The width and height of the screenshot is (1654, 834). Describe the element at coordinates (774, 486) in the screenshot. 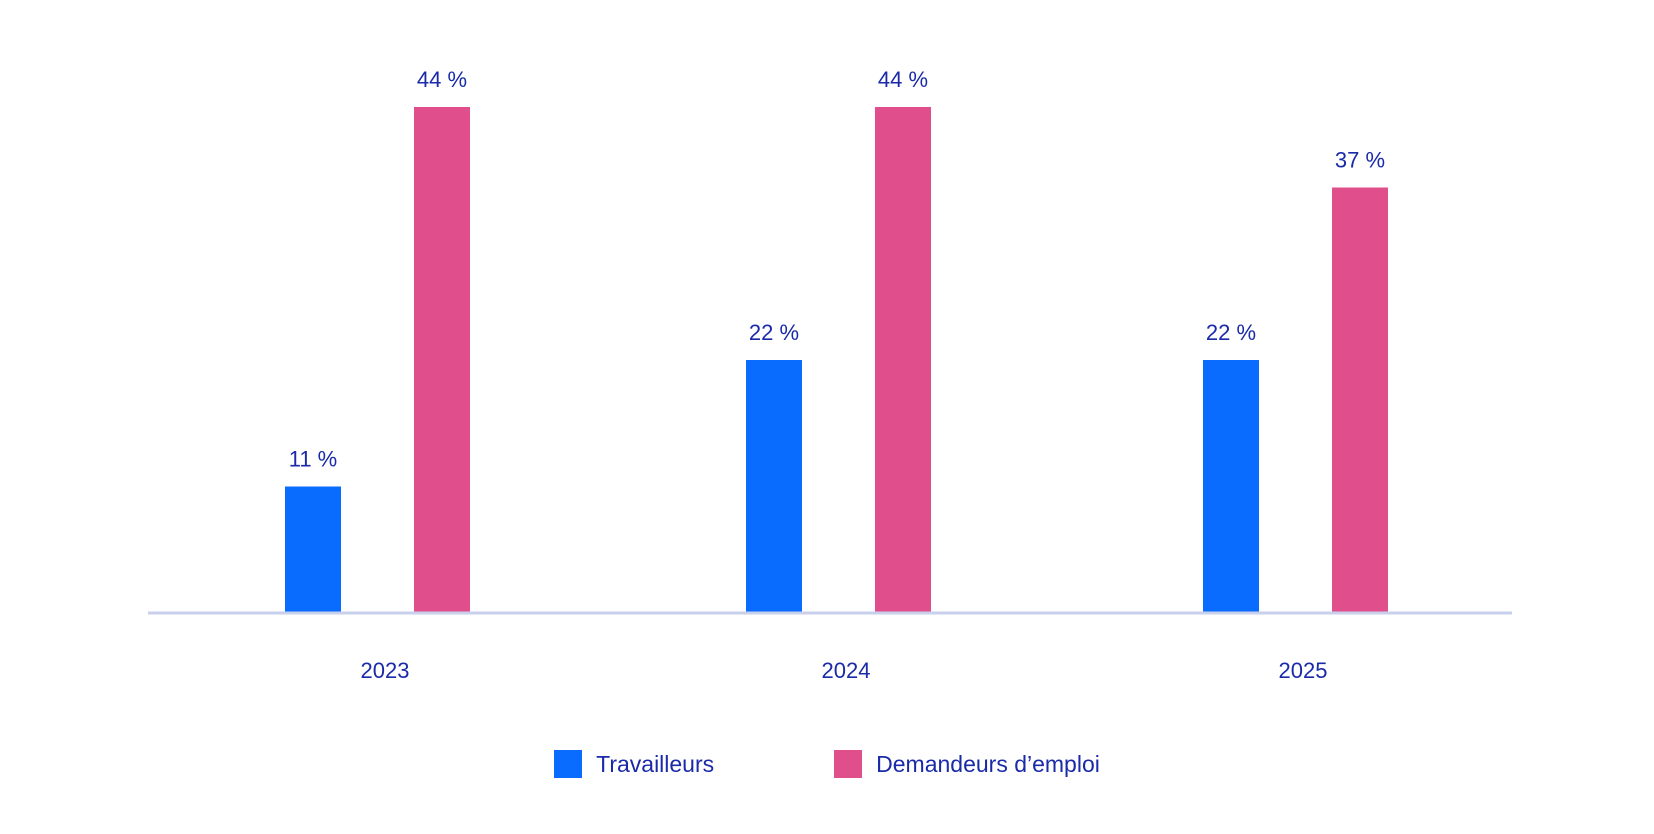

I see `bar-0-2024` at that location.